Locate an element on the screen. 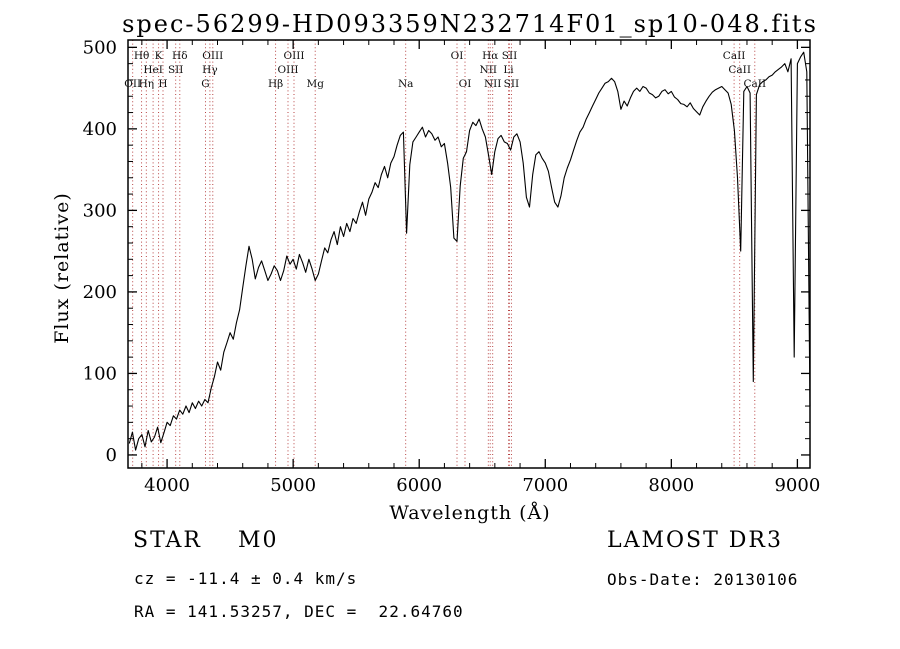  object-class-text: STAR M0 is located at coordinates (206, 540).